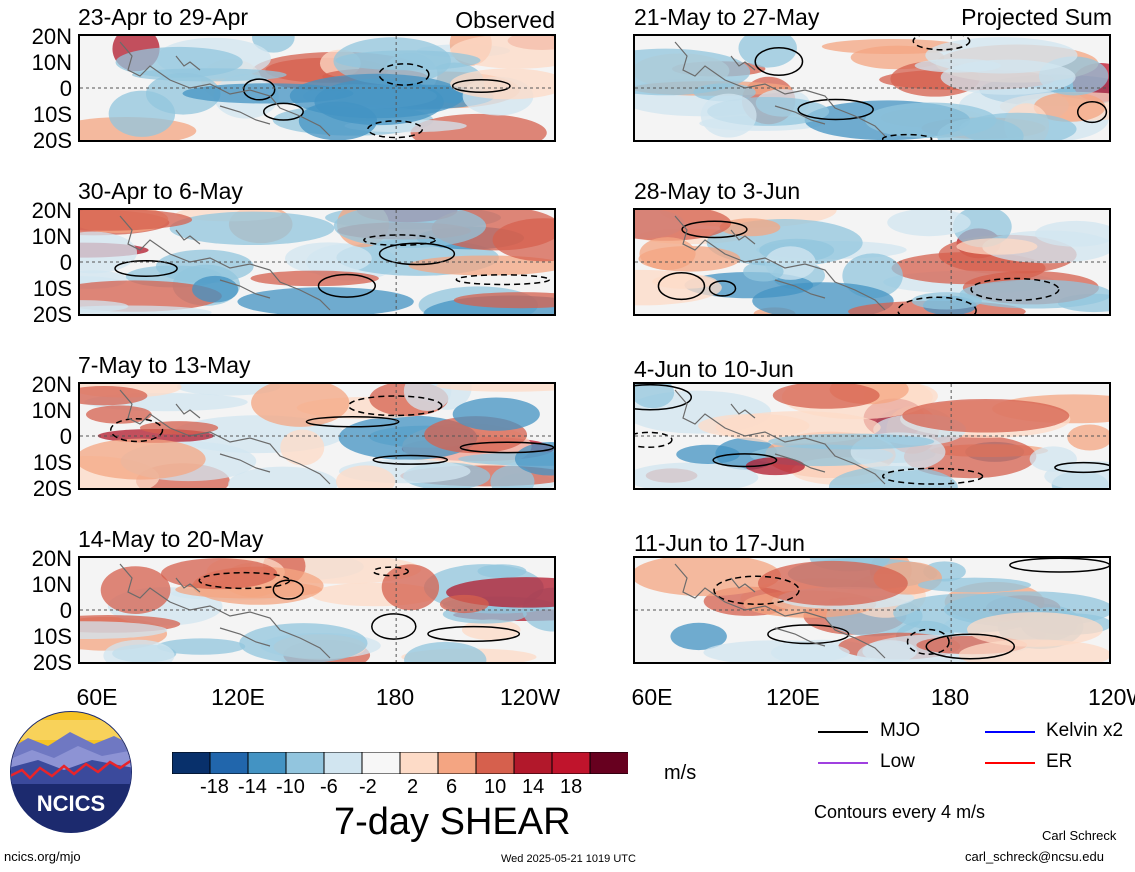 Image resolution: width=1135 pixels, height=872 pixels. Describe the element at coordinates (42, 856) in the screenshot. I see `footer-url: ncics.org/mjo` at that location.